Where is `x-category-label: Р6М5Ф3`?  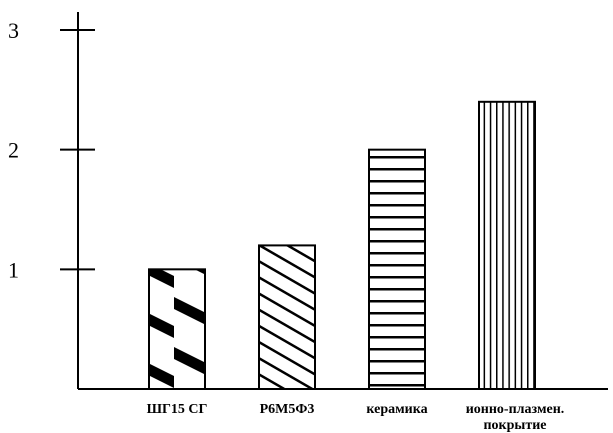
x-category-label: Р6М5Ф3 is located at coordinates (287, 409).